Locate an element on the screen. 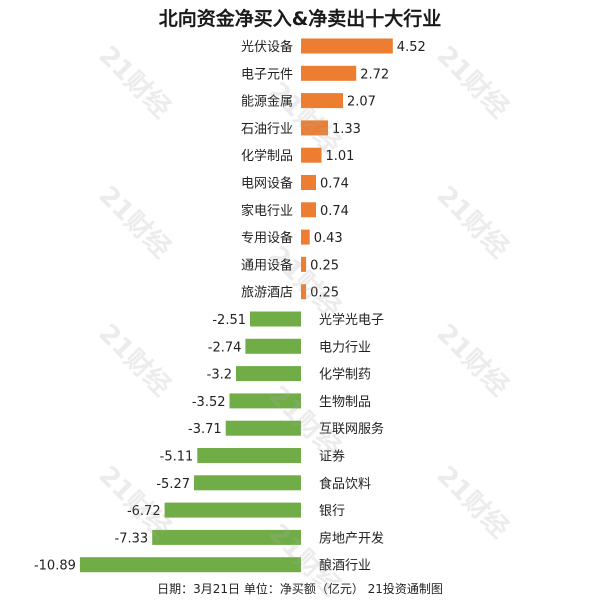 This screenshot has width=600, height=603. category-label: 电子元件 is located at coordinates (267, 74).